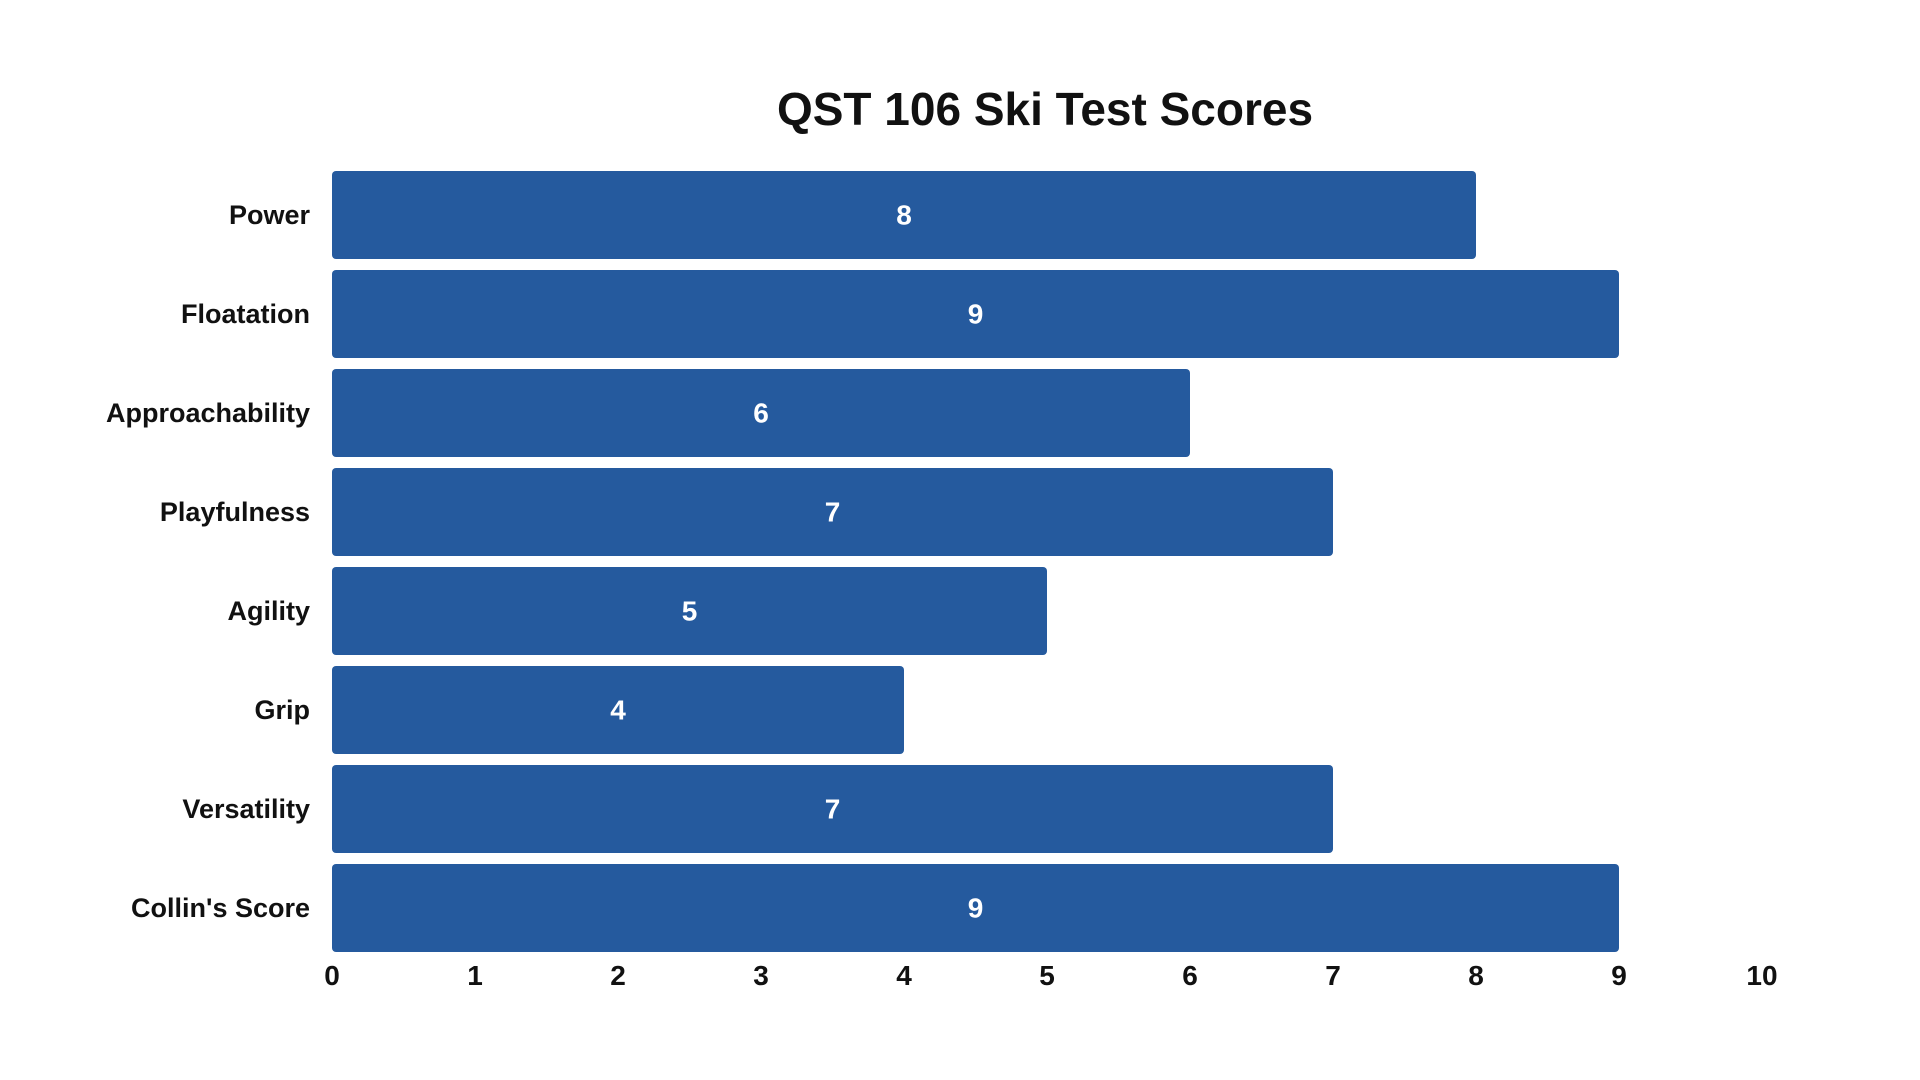  I want to click on x-axis-ticks-group: 0 1 2 3 4 5 6 7 8 9 10, so click(1050, 975).